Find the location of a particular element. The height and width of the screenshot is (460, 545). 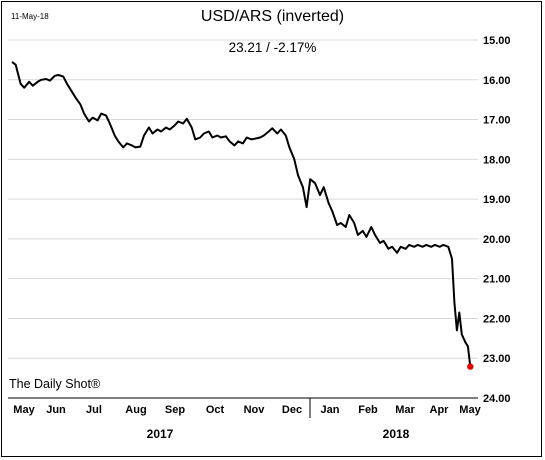

x-tick-label: Oct is located at coordinates (215, 410).